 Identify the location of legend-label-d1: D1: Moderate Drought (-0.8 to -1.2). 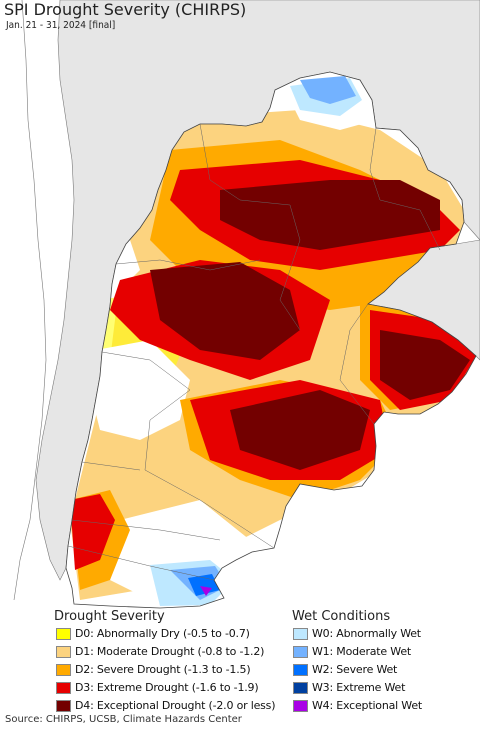
(170, 651).